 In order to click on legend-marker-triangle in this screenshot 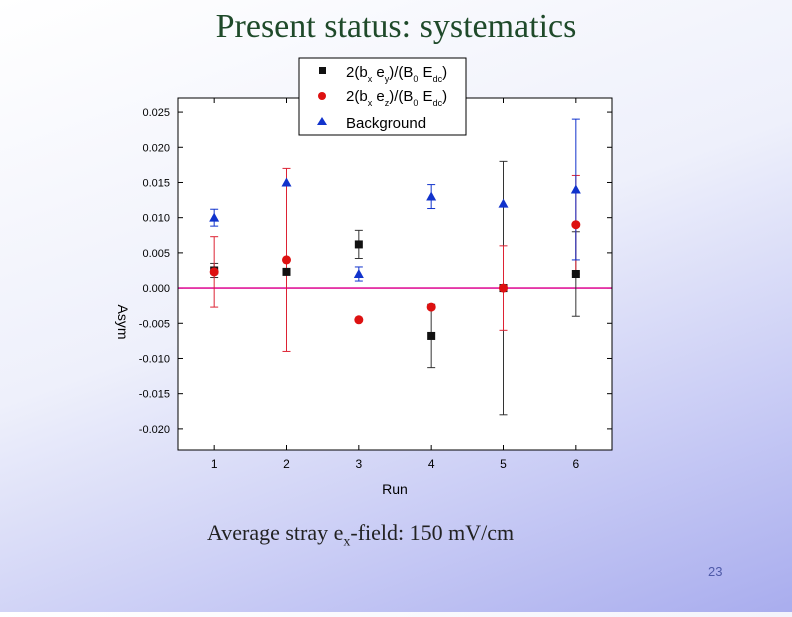, I will do `click(322, 121)`.